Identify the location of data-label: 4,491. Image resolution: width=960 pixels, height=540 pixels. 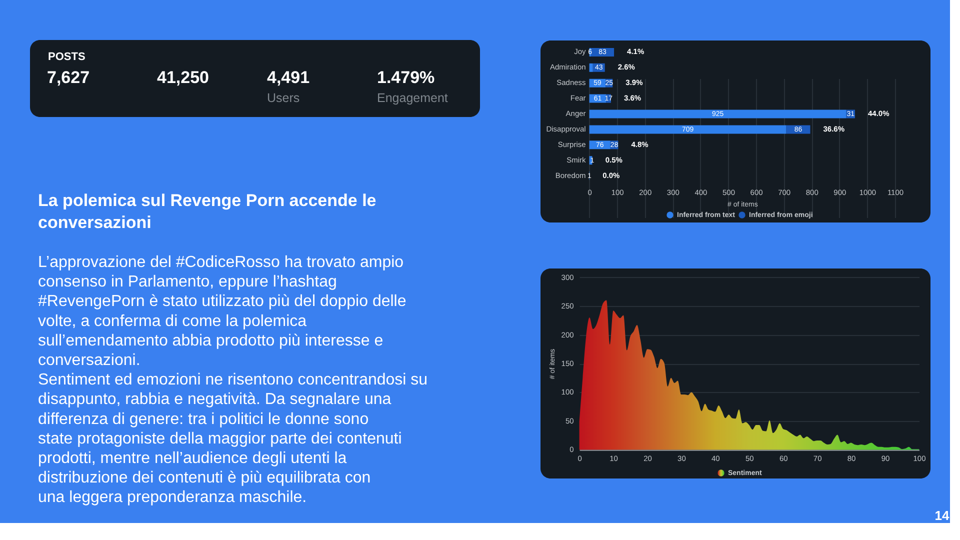
(288, 77).